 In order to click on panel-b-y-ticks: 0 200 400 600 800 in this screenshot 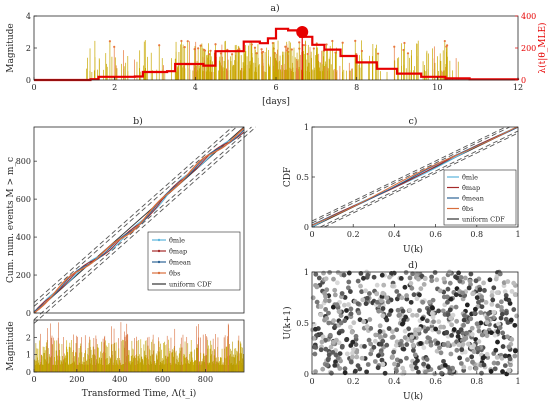, I will do `click(26, 237)`.